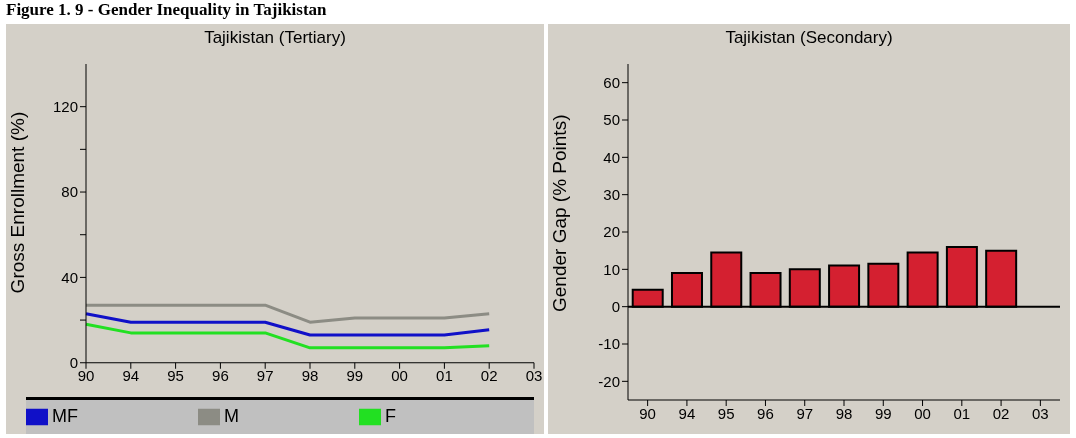  I want to click on y-tick-label: 60, so click(611, 82).